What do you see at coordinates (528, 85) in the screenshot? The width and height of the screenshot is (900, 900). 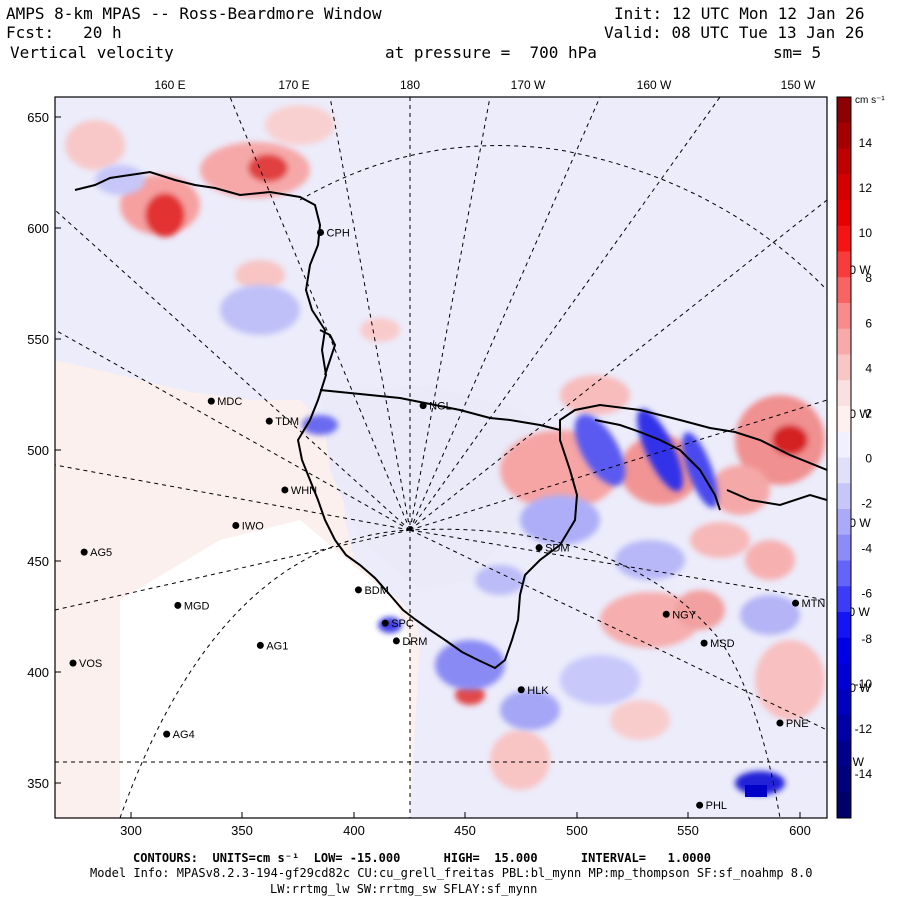 I see `lon-label: 170 W` at bounding box center [528, 85].